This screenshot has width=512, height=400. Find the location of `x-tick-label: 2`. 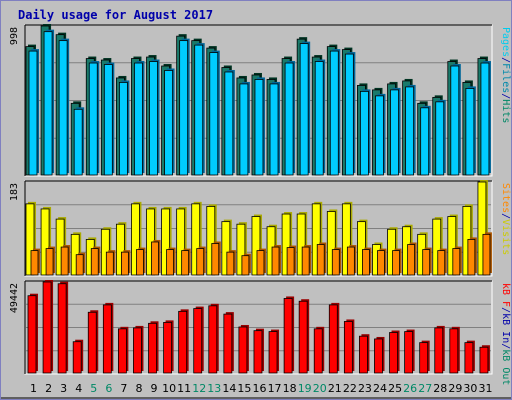

x-tick-label: 2 is located at coordinates (48, 388).